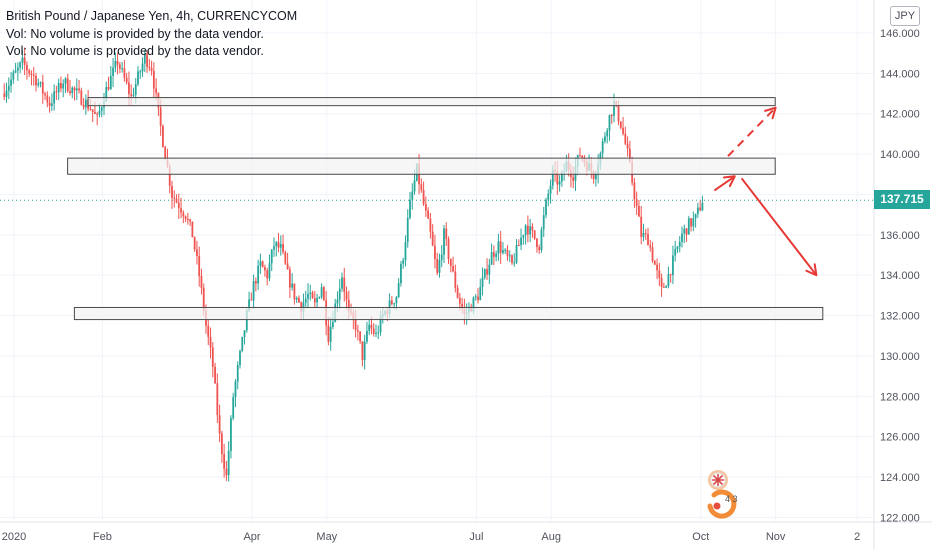 The image size is (932, 550). I want to click on y-tick-label: 132.000, so click(900, 317).